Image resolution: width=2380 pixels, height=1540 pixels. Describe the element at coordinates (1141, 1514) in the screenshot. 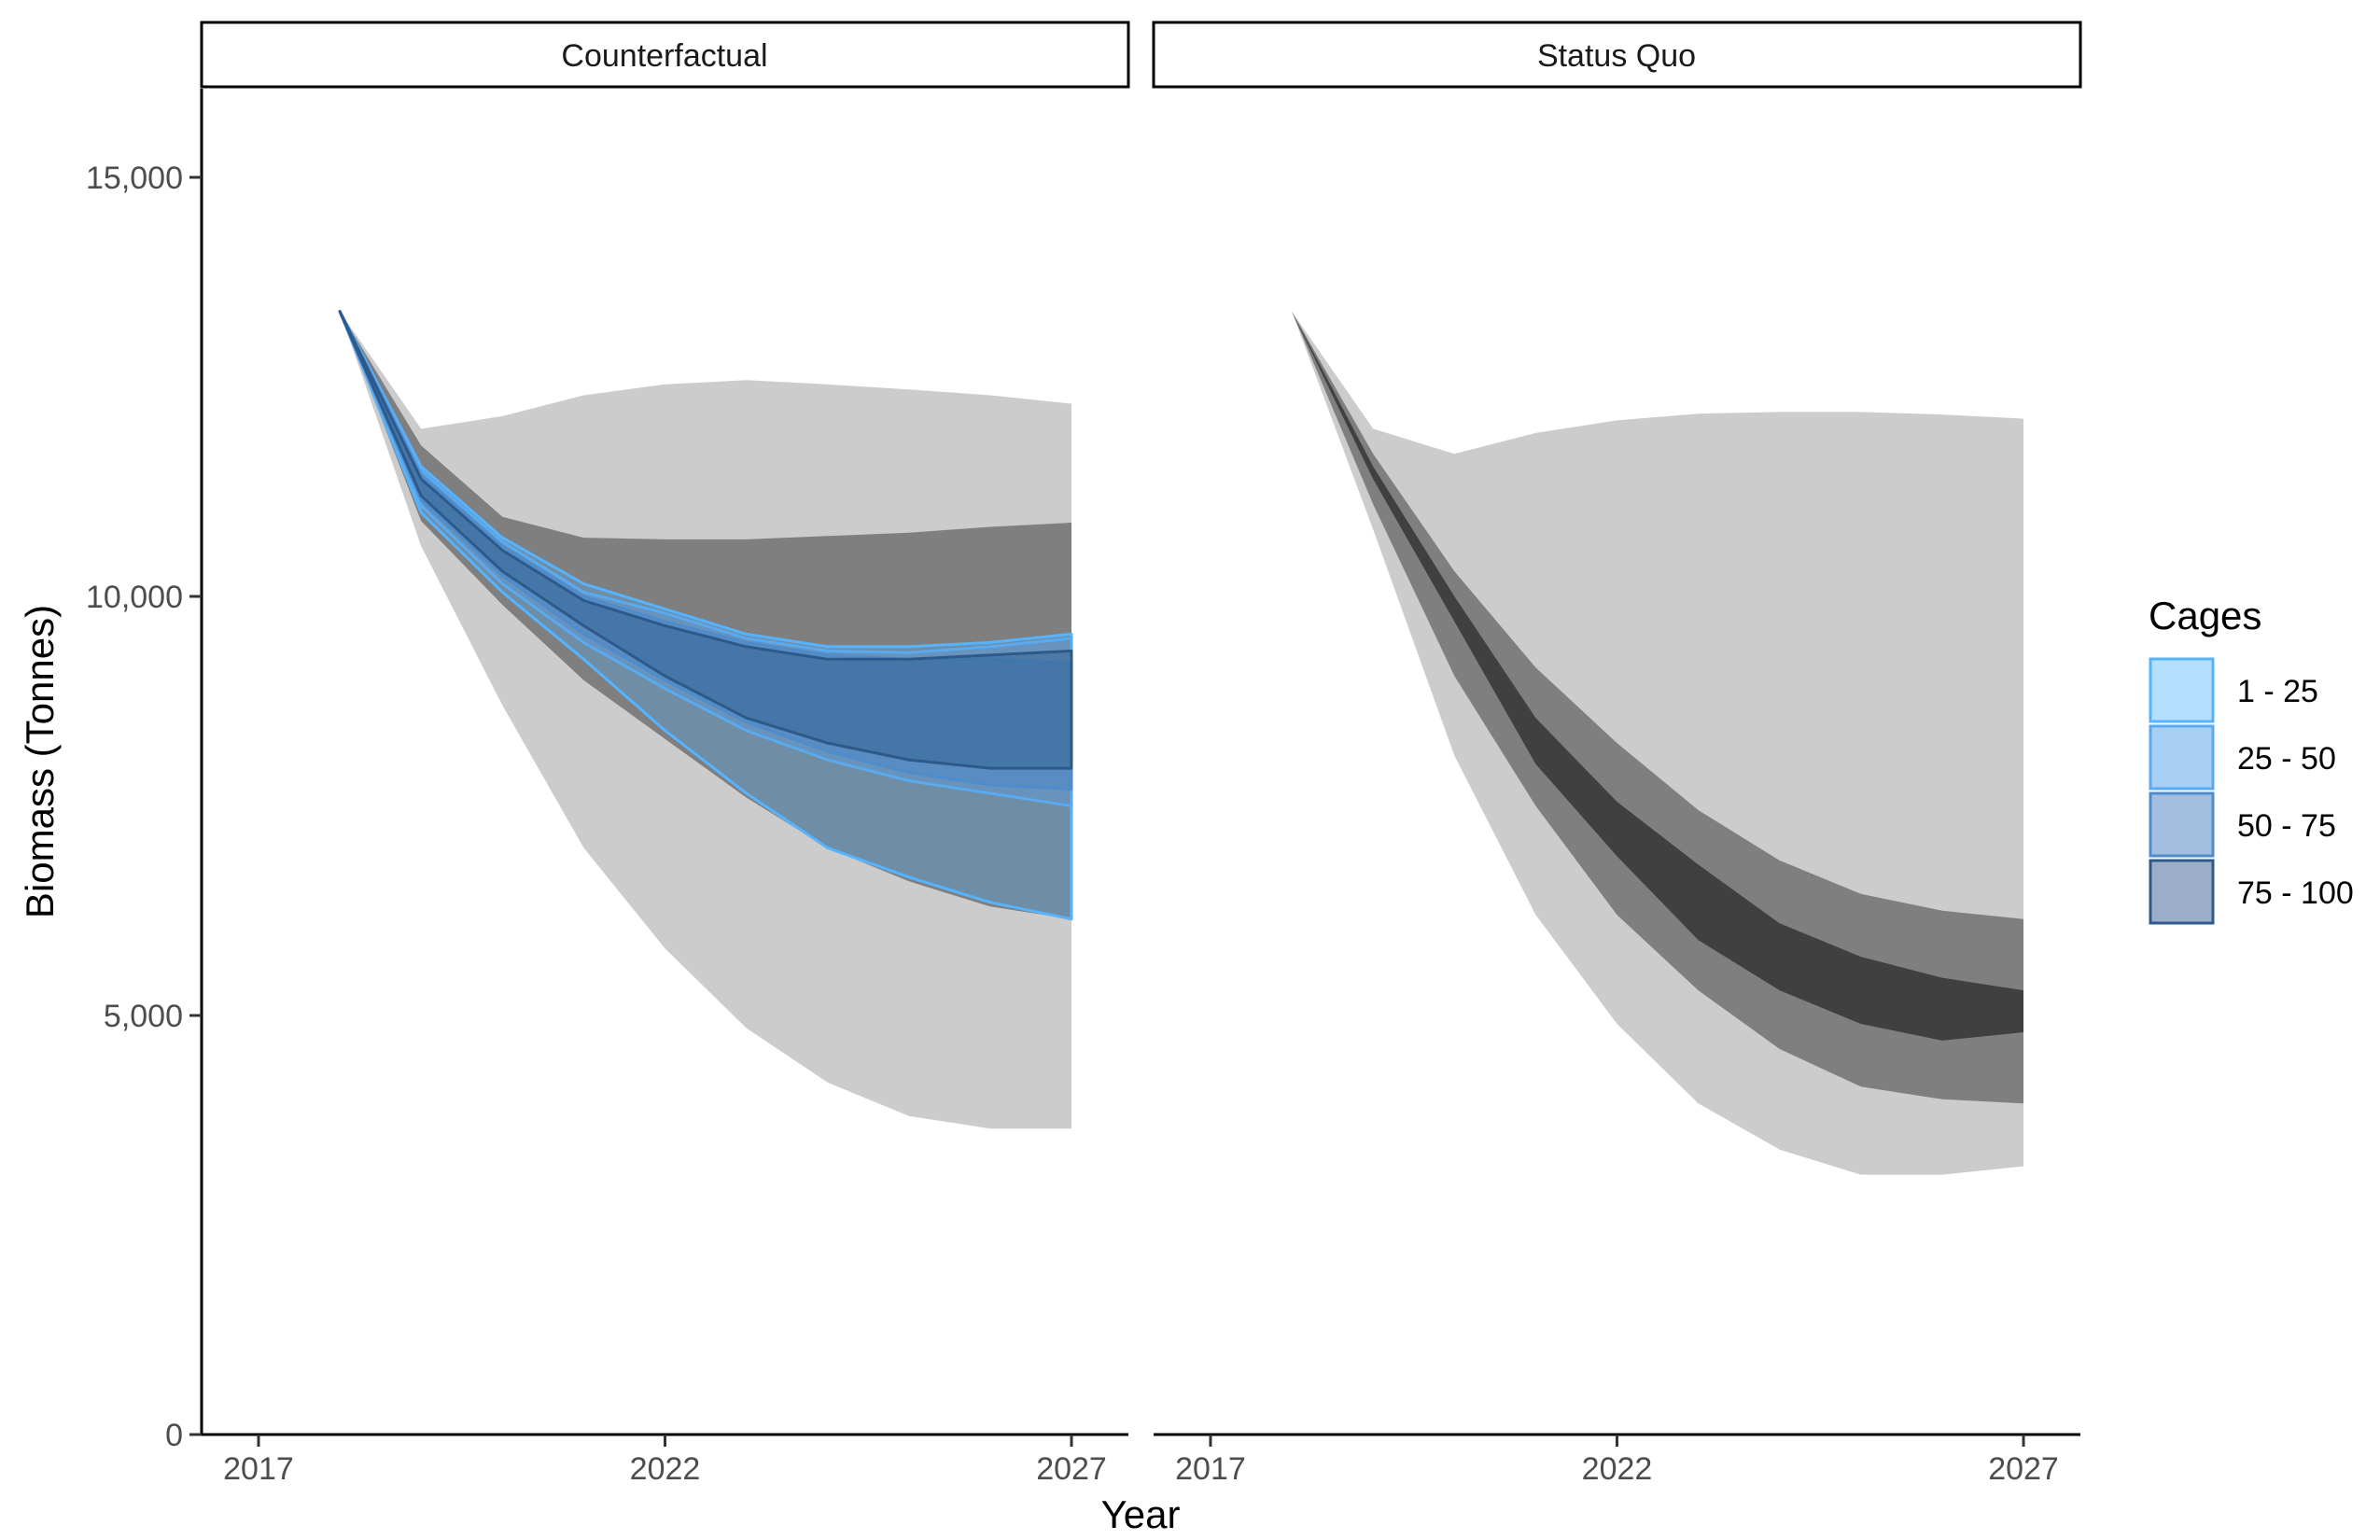

I see `x-axis-title: Year` at that location.